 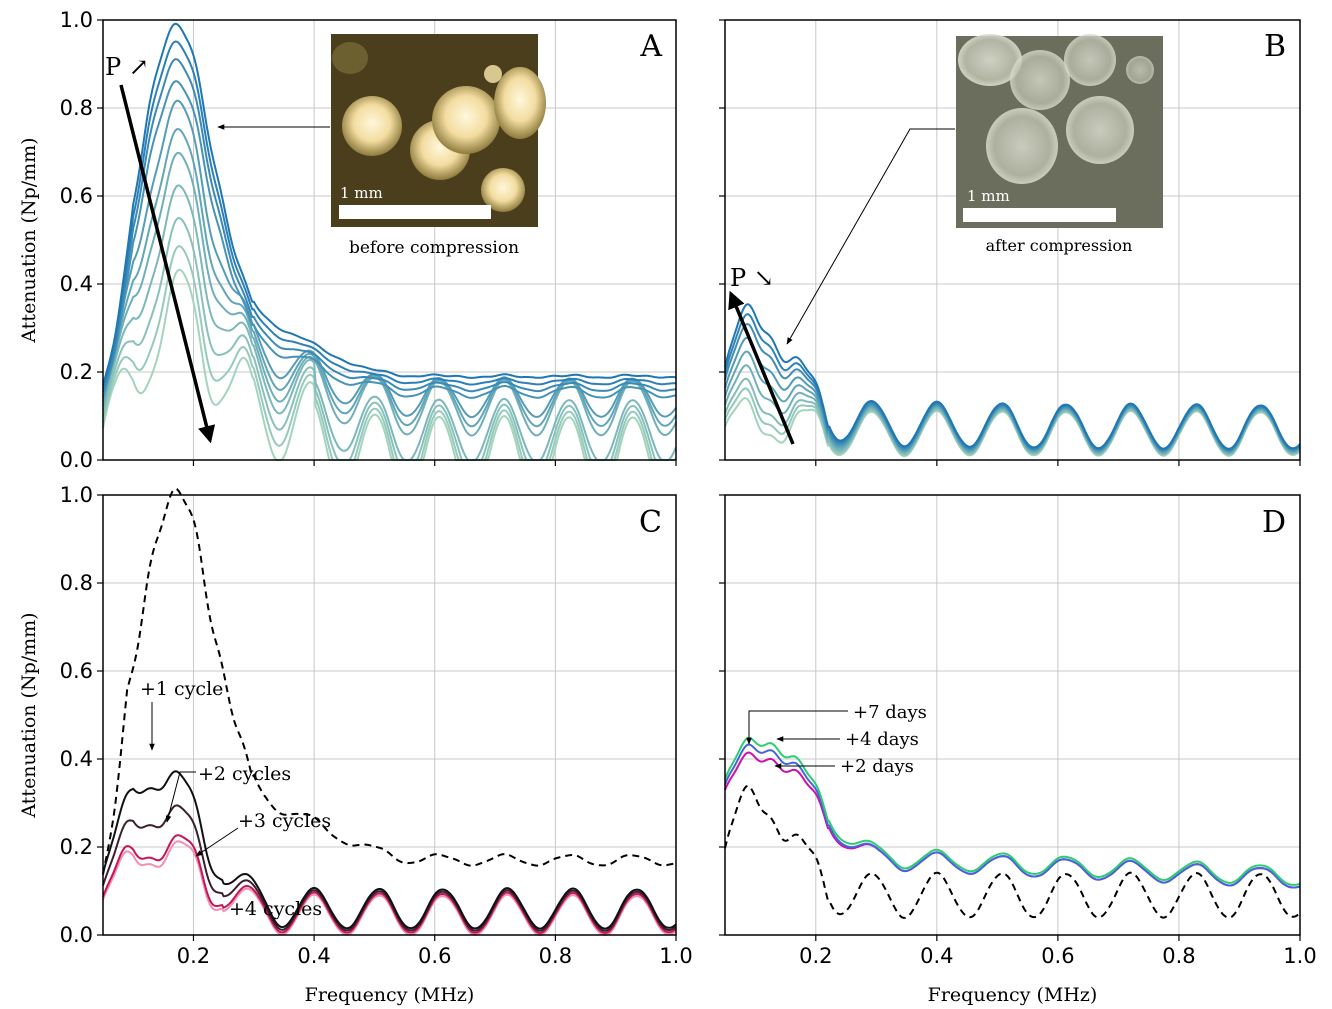 What do you see at coordinates (1013, 995) in the screenshot?
I see `x-axis-label-d: Frequency (MHz)` at bounding box center [1013, 995].